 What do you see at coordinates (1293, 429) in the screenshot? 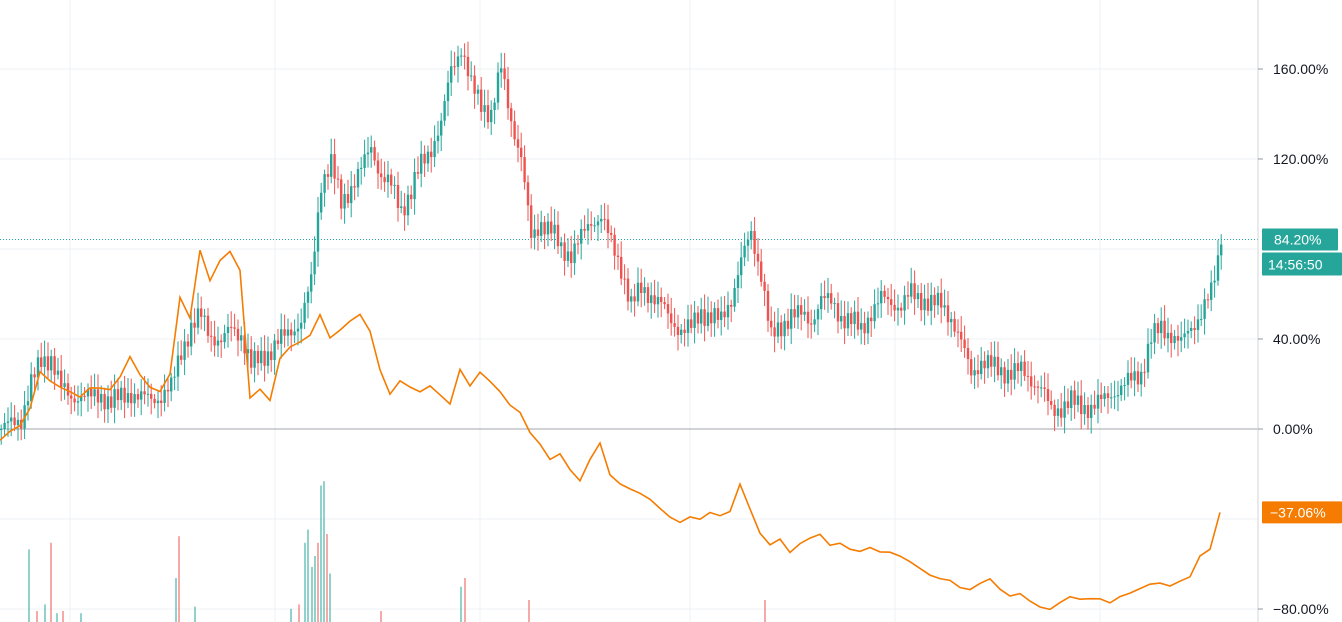
I see `axis-tick-label: 0.00%` at bounding box center [1293, 429].